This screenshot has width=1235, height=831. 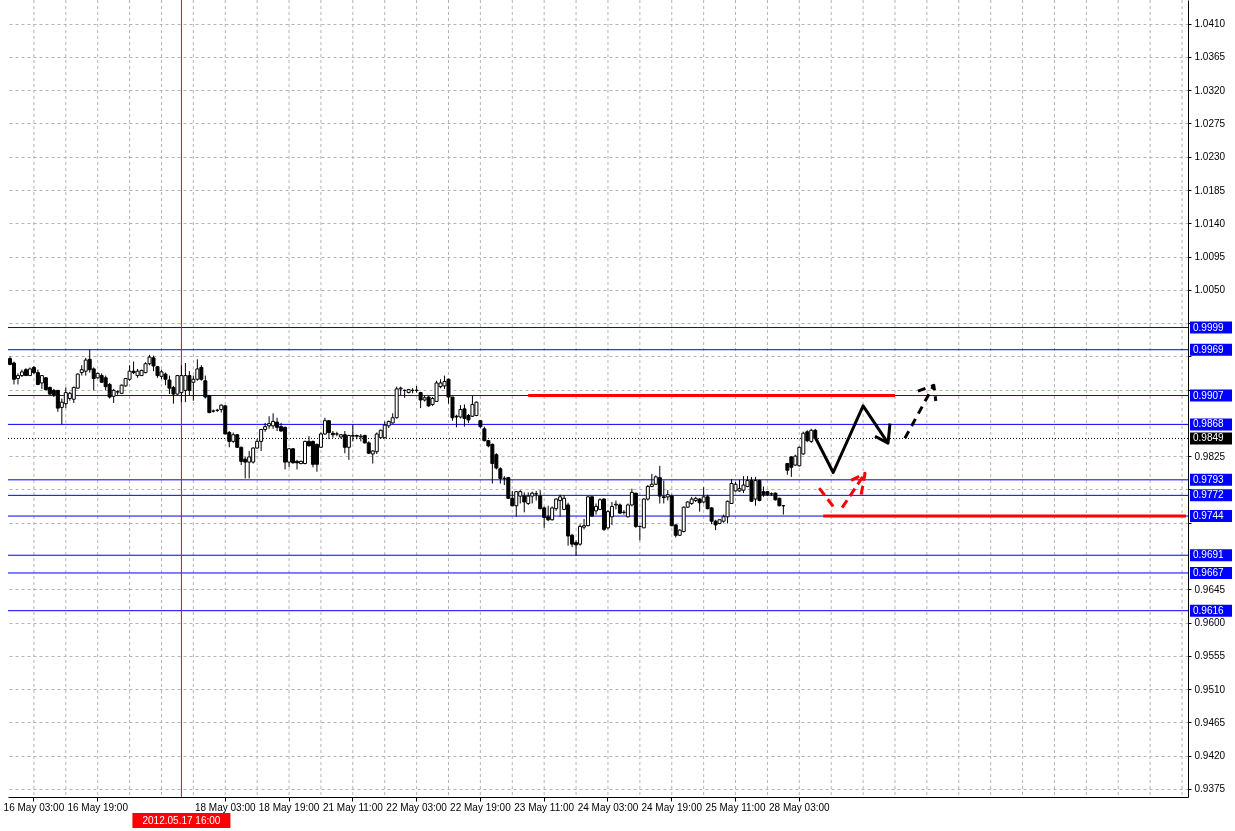 I want to click on y-tick-label: 0.9825, so click(x=1210, y=456).